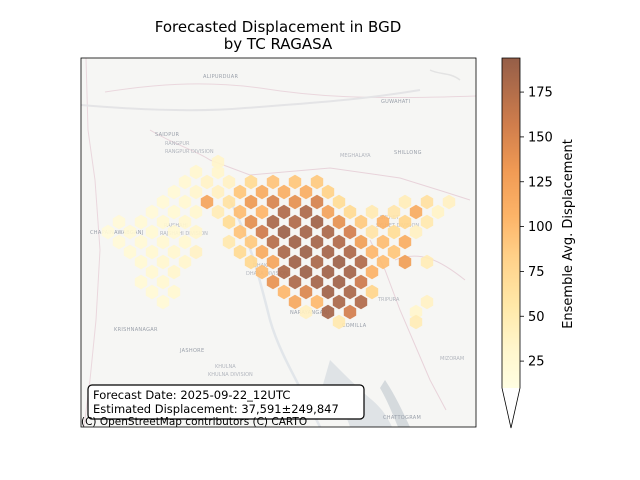 The image size is (640, 480). What do you see at coordinates (136, 330) in the screenshot?
I see `map-label-krishnanagar: KRISHNANAGAR` at bounding box center [136, 330].